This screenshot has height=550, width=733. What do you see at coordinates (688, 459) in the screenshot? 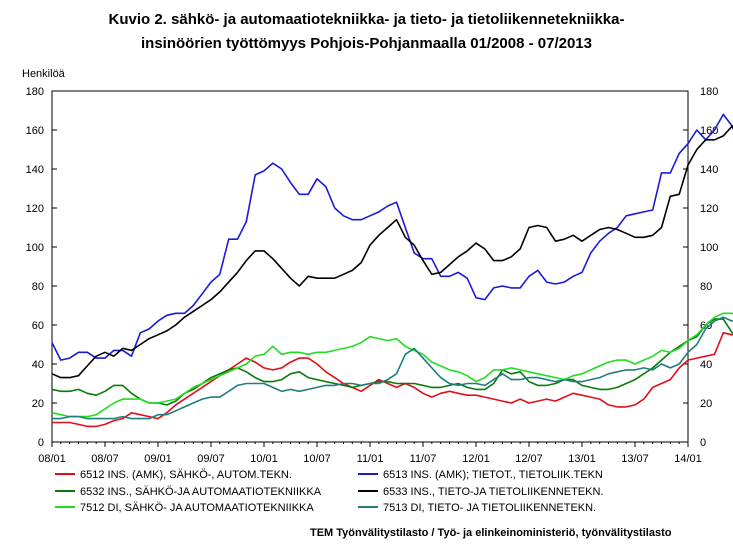
I see `x-tick-label: 14/01` at bounding box center [688, 459].